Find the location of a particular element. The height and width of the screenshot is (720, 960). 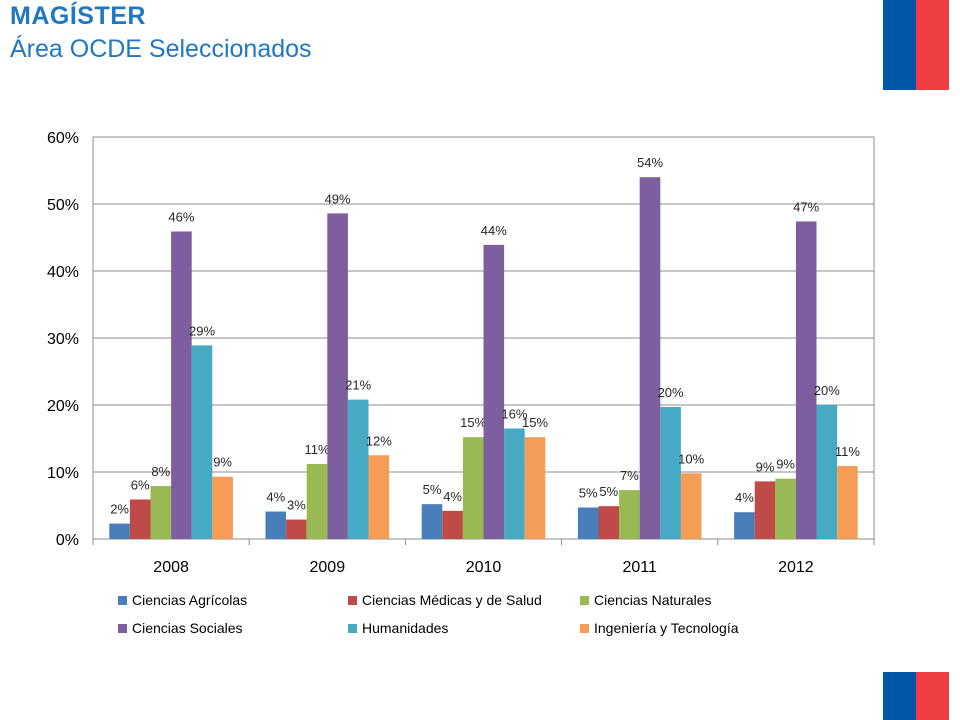

data-label: 54% is located at coordinates (650, 162).